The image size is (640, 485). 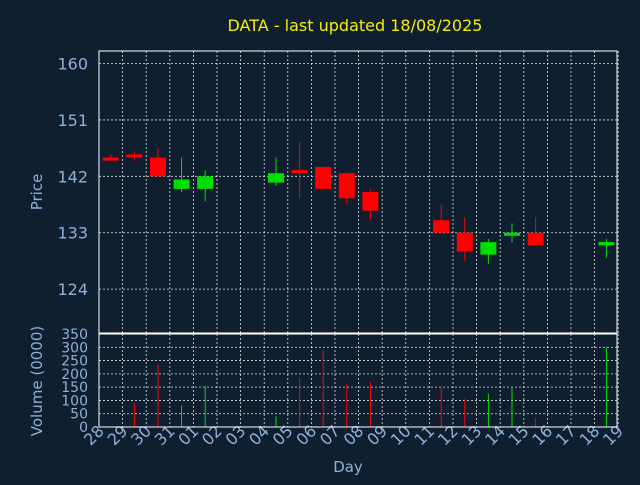 What do you see at coordinates (79, 415) in the screenshot?
I see `volume-tick-label: 50` at bounding box center [79, 415].